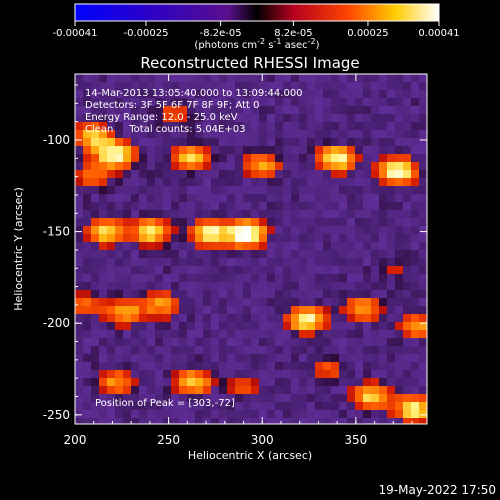 This screenshot has height=500, width=500. What do you see at coordinates (194, 93) in the screenshot?
I see `annotation-time-range: 14-Mar-2013 13:05:40.000 to 13:09:44.000` at bounding box center [194, 93].